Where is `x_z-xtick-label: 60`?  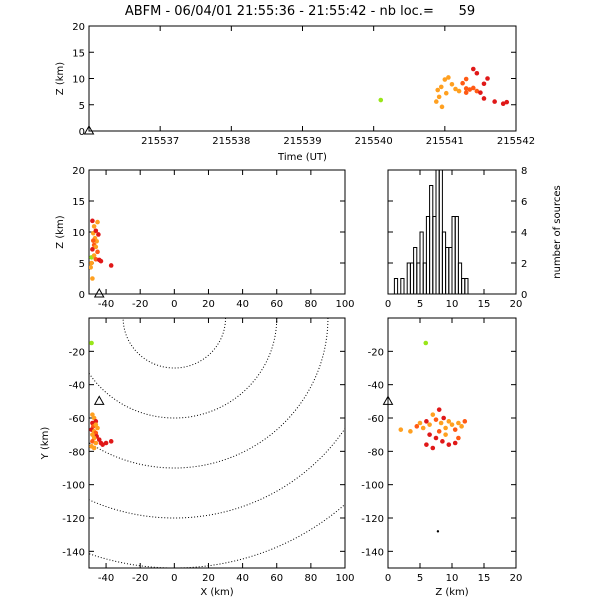
x_z-xtick-label: 60 is located at coordinates (276, 304).